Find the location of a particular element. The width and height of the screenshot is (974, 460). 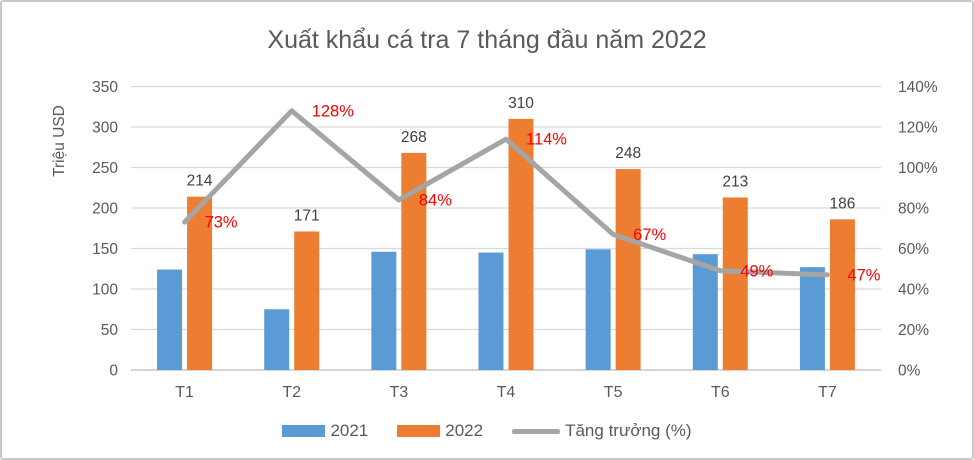

y-tick-label-left: 200 is located at coordinates (105, 209).